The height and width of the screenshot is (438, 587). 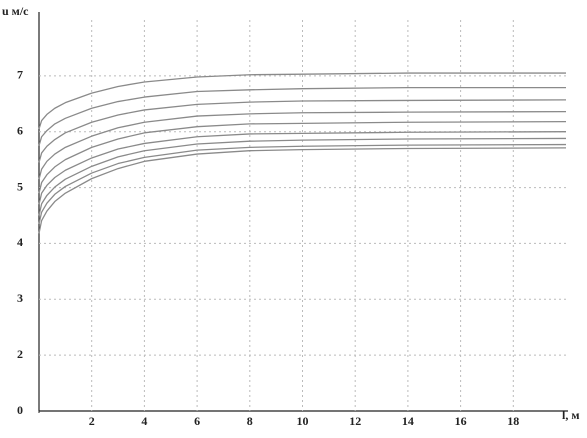 What do you see at coordinates (20, 410) in the screenshot?
I see `x-tick-label: 0` at bounding box center [20, 410].